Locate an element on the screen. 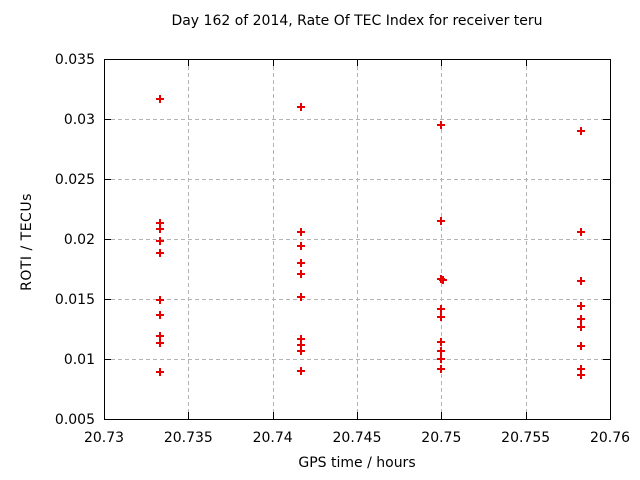 The image size is (640, 480). svg-text: 20.735 is located at coordinates (188, 438).